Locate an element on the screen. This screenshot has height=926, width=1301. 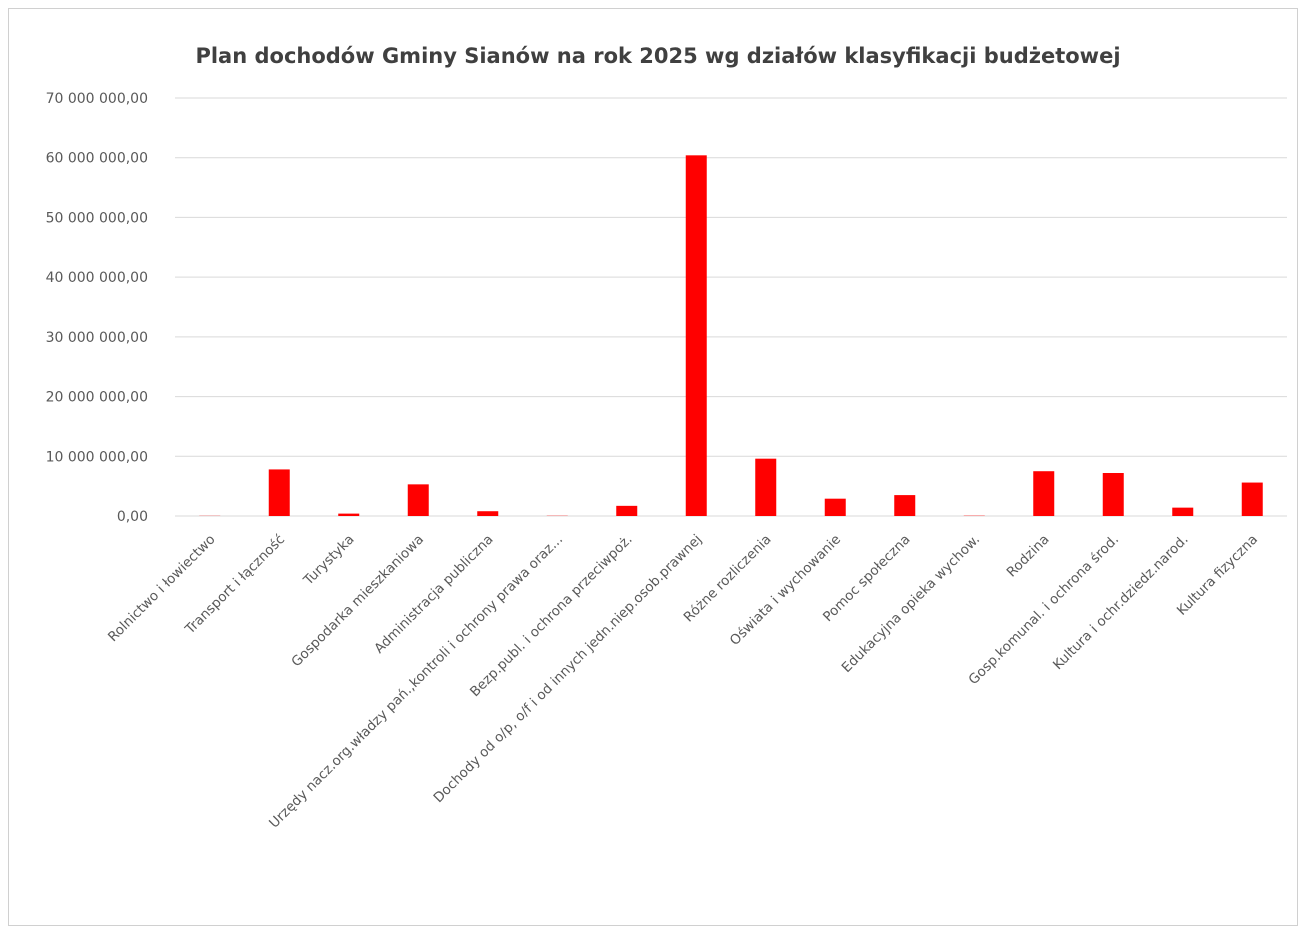
y-tick-label: 20 000 000,00 is located at coordinates (97, 398).